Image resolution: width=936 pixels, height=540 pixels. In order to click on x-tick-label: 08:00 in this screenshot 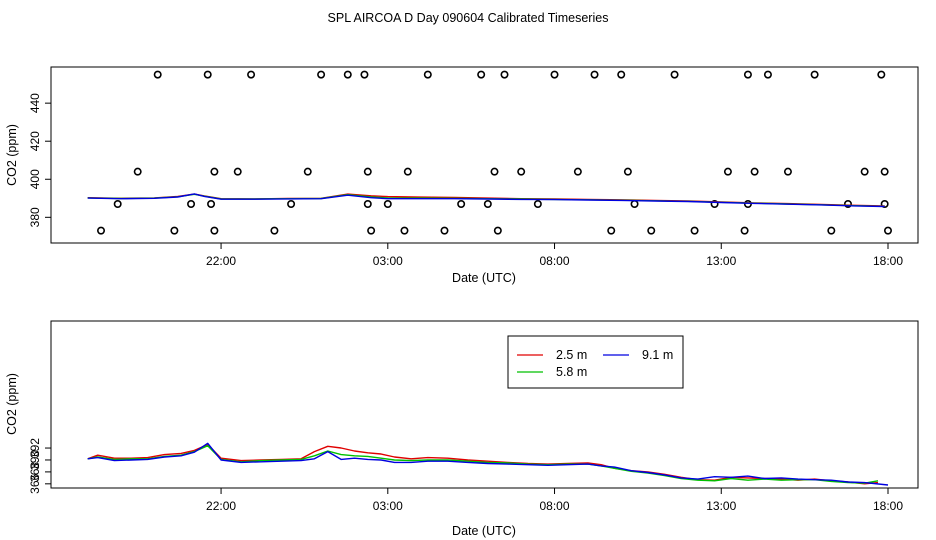, I will do `click(555, 261)`.